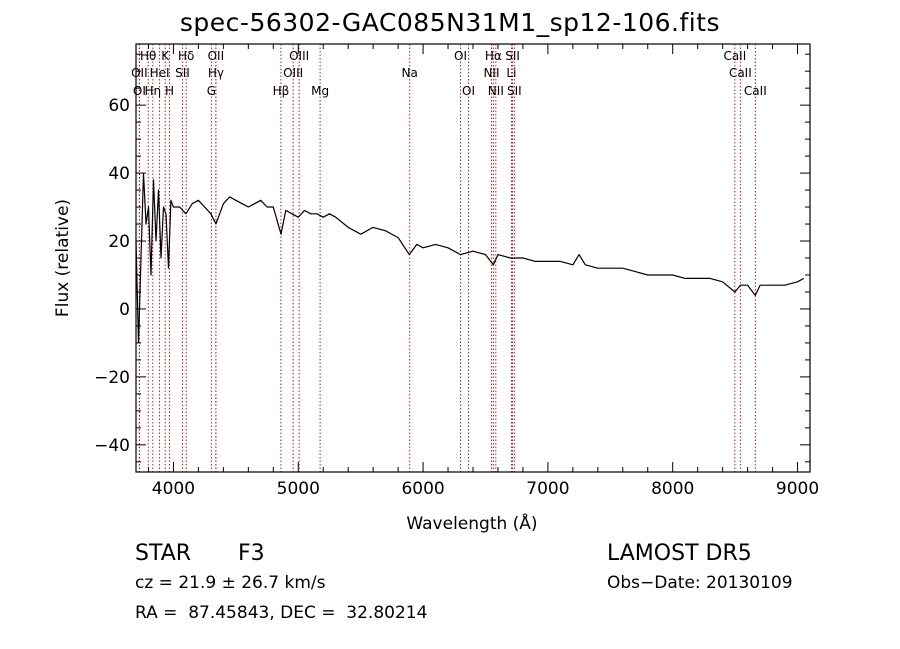  What do you see at coordinates (153, 91) in the screenshot?
I see `line-marker-label: Hη` at bounding box center [153, 91].